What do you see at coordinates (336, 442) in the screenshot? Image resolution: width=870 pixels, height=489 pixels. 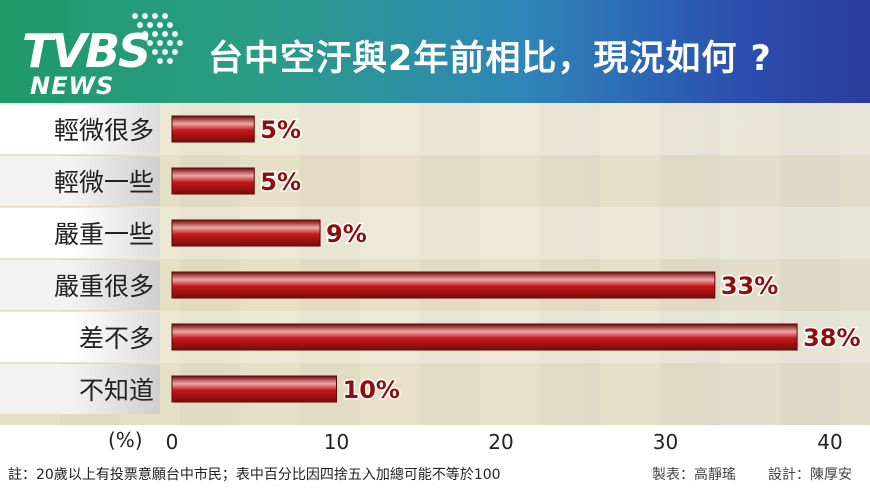 I see `x-tick-label: 10` at bounding box center [336, 442].